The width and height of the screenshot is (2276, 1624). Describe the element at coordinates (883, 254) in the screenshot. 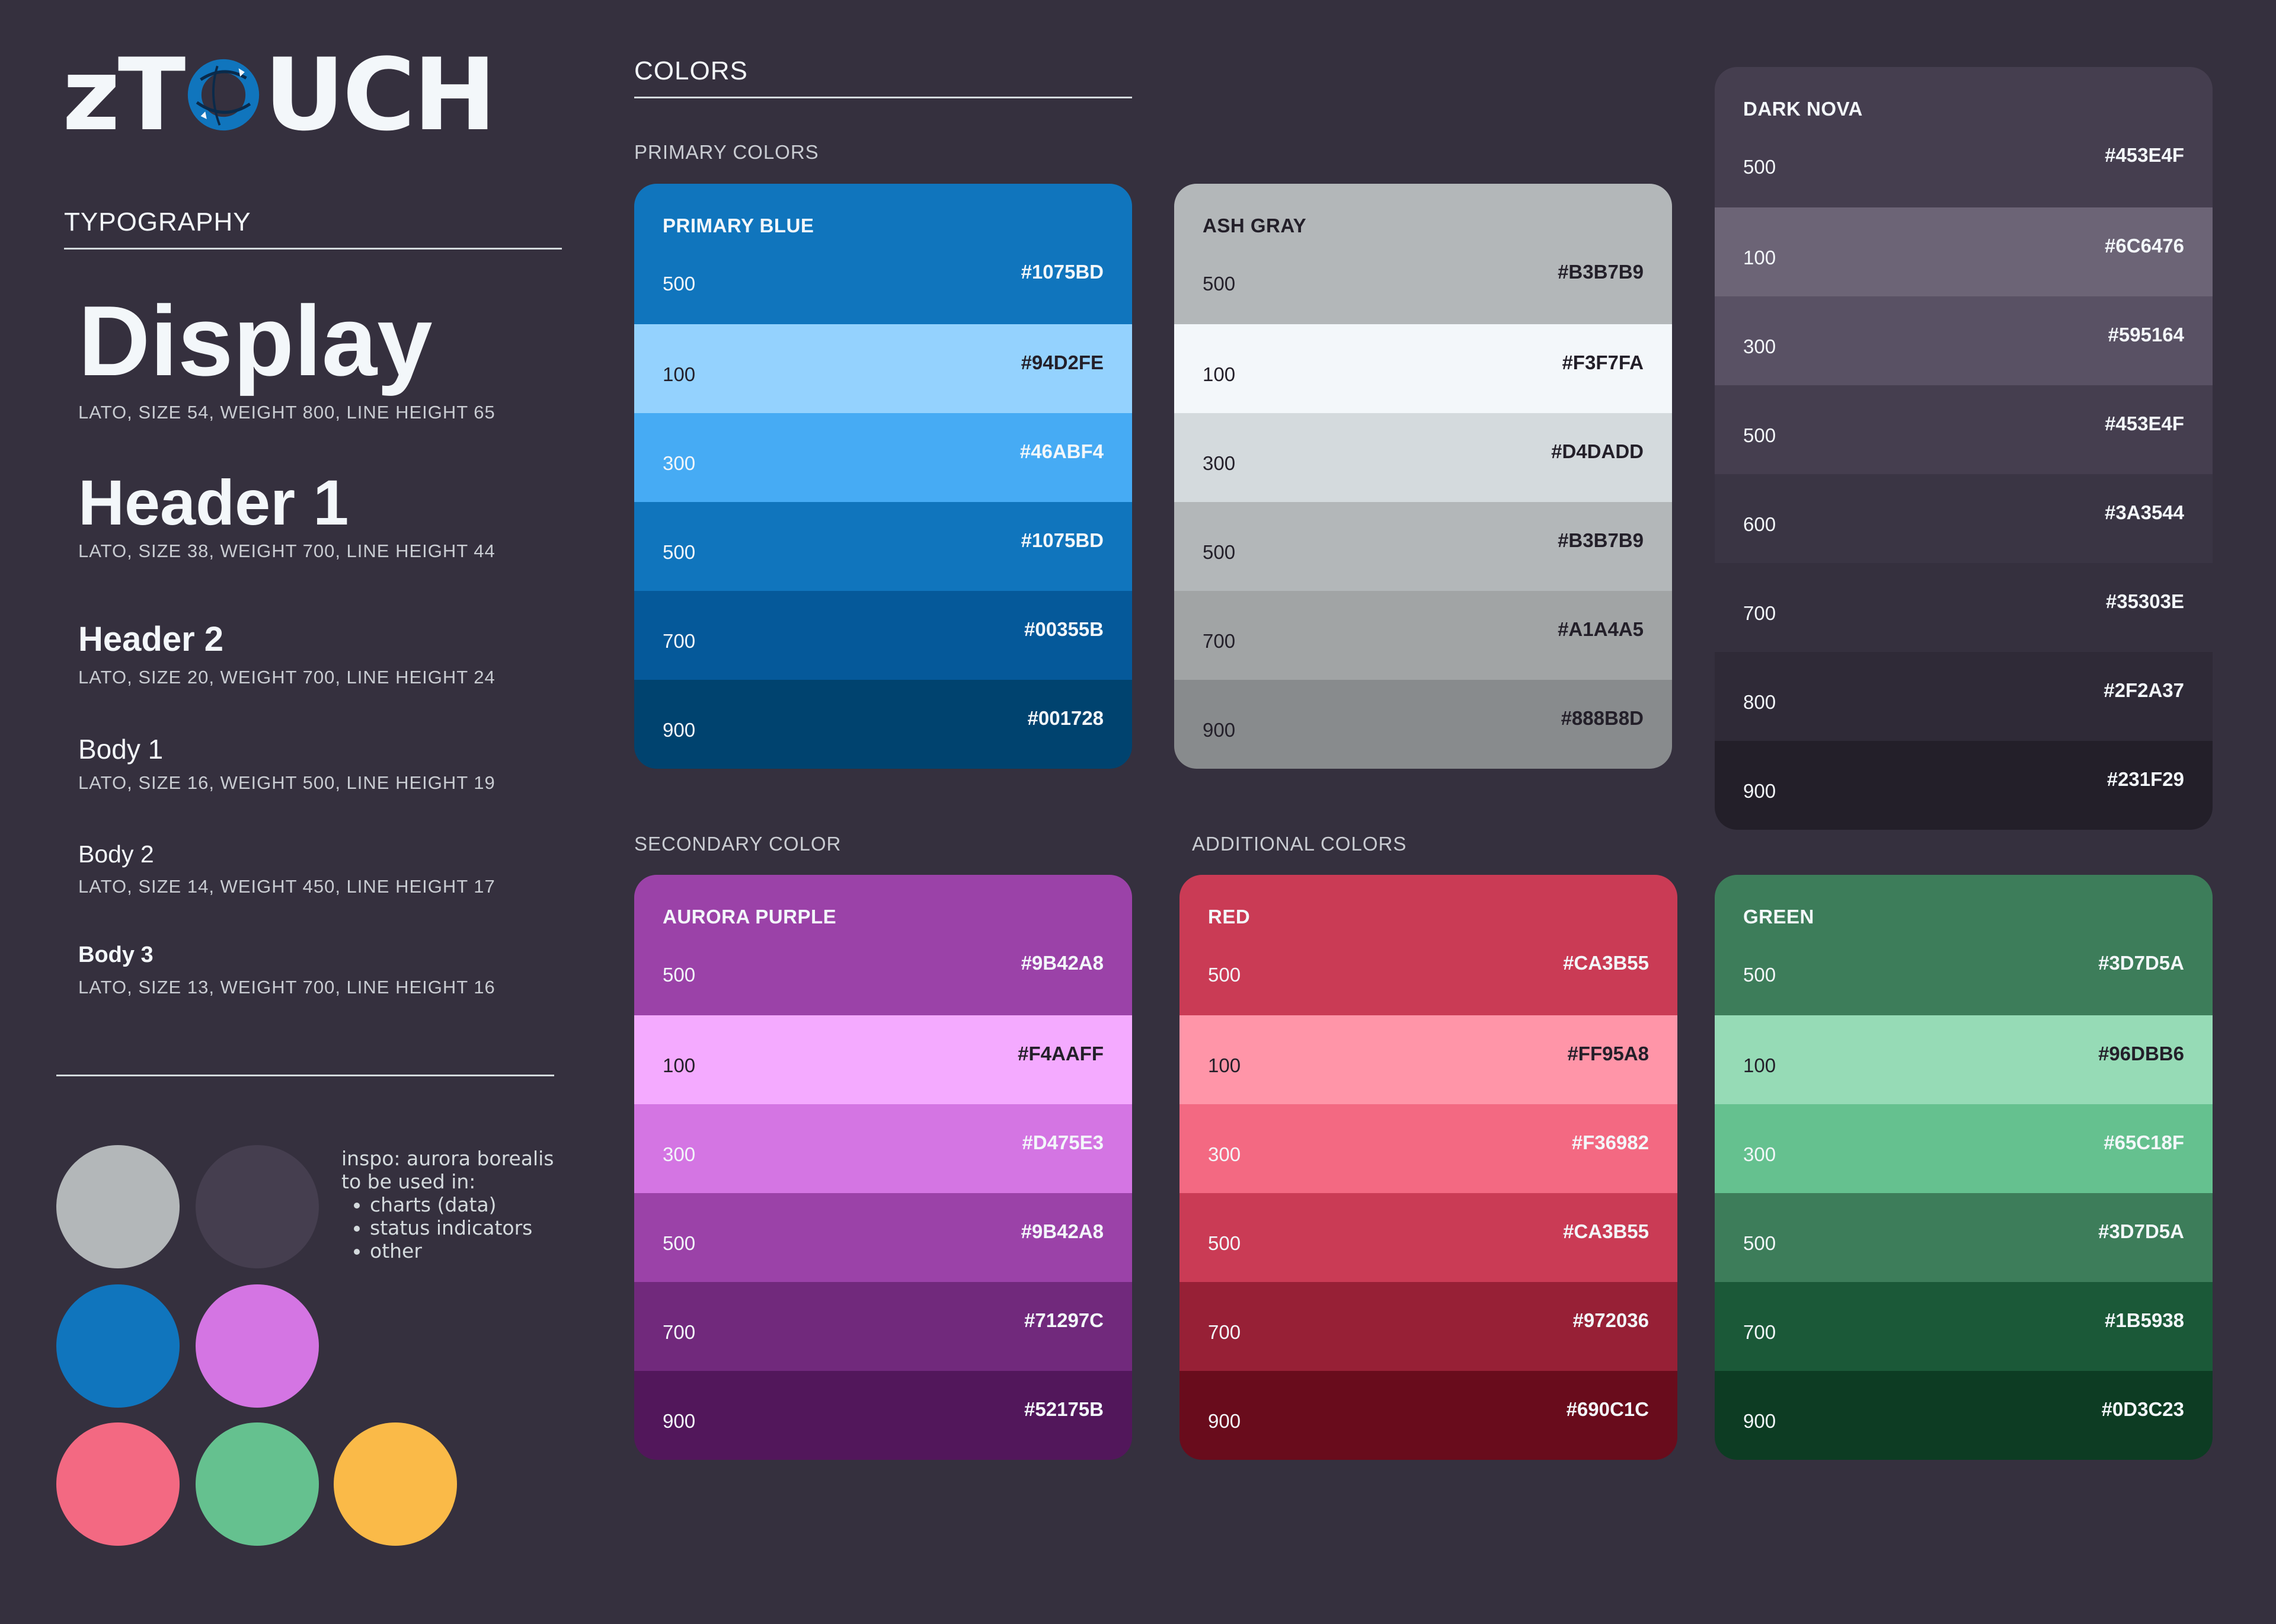

I see `swatch-row: PRIMARY BLUE 500 #1075BD` at that location.